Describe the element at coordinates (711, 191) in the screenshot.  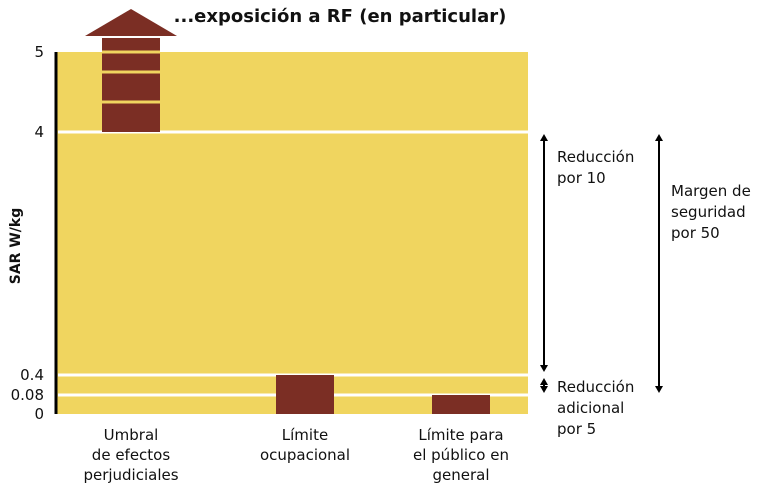
I see `safety-margin-label: Margen de` at that location.